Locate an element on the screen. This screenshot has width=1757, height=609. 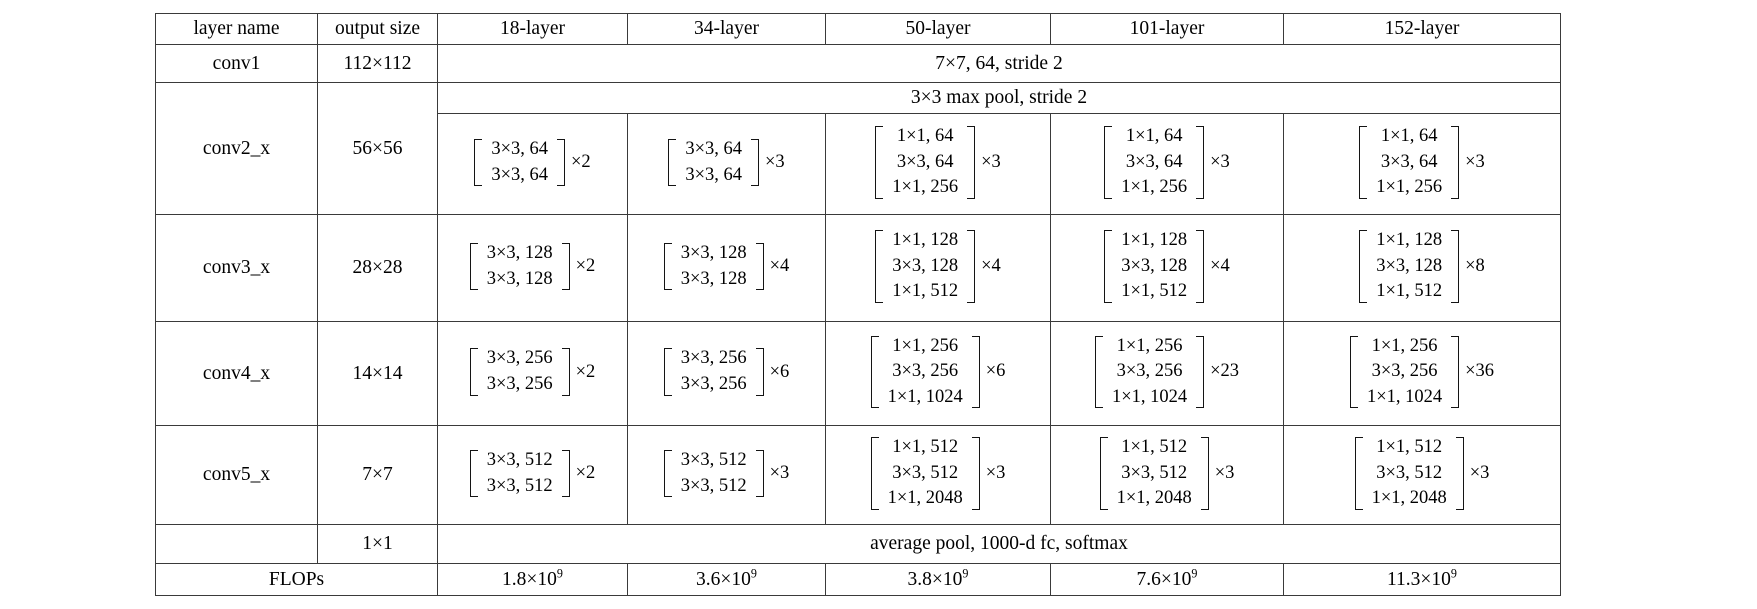
conv2-18-layer-cell: 3×3, 64 3×3, 64 ×2 is located at coordinates (532, 164).